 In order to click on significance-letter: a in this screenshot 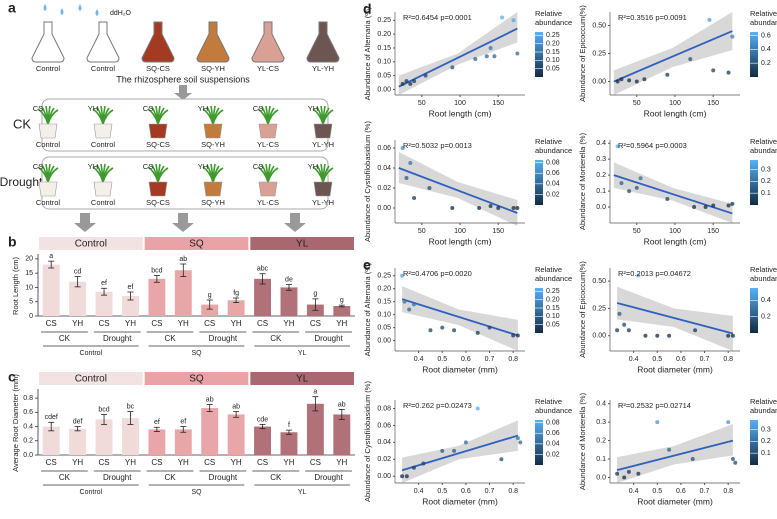, I will do `click(51, 256)`.